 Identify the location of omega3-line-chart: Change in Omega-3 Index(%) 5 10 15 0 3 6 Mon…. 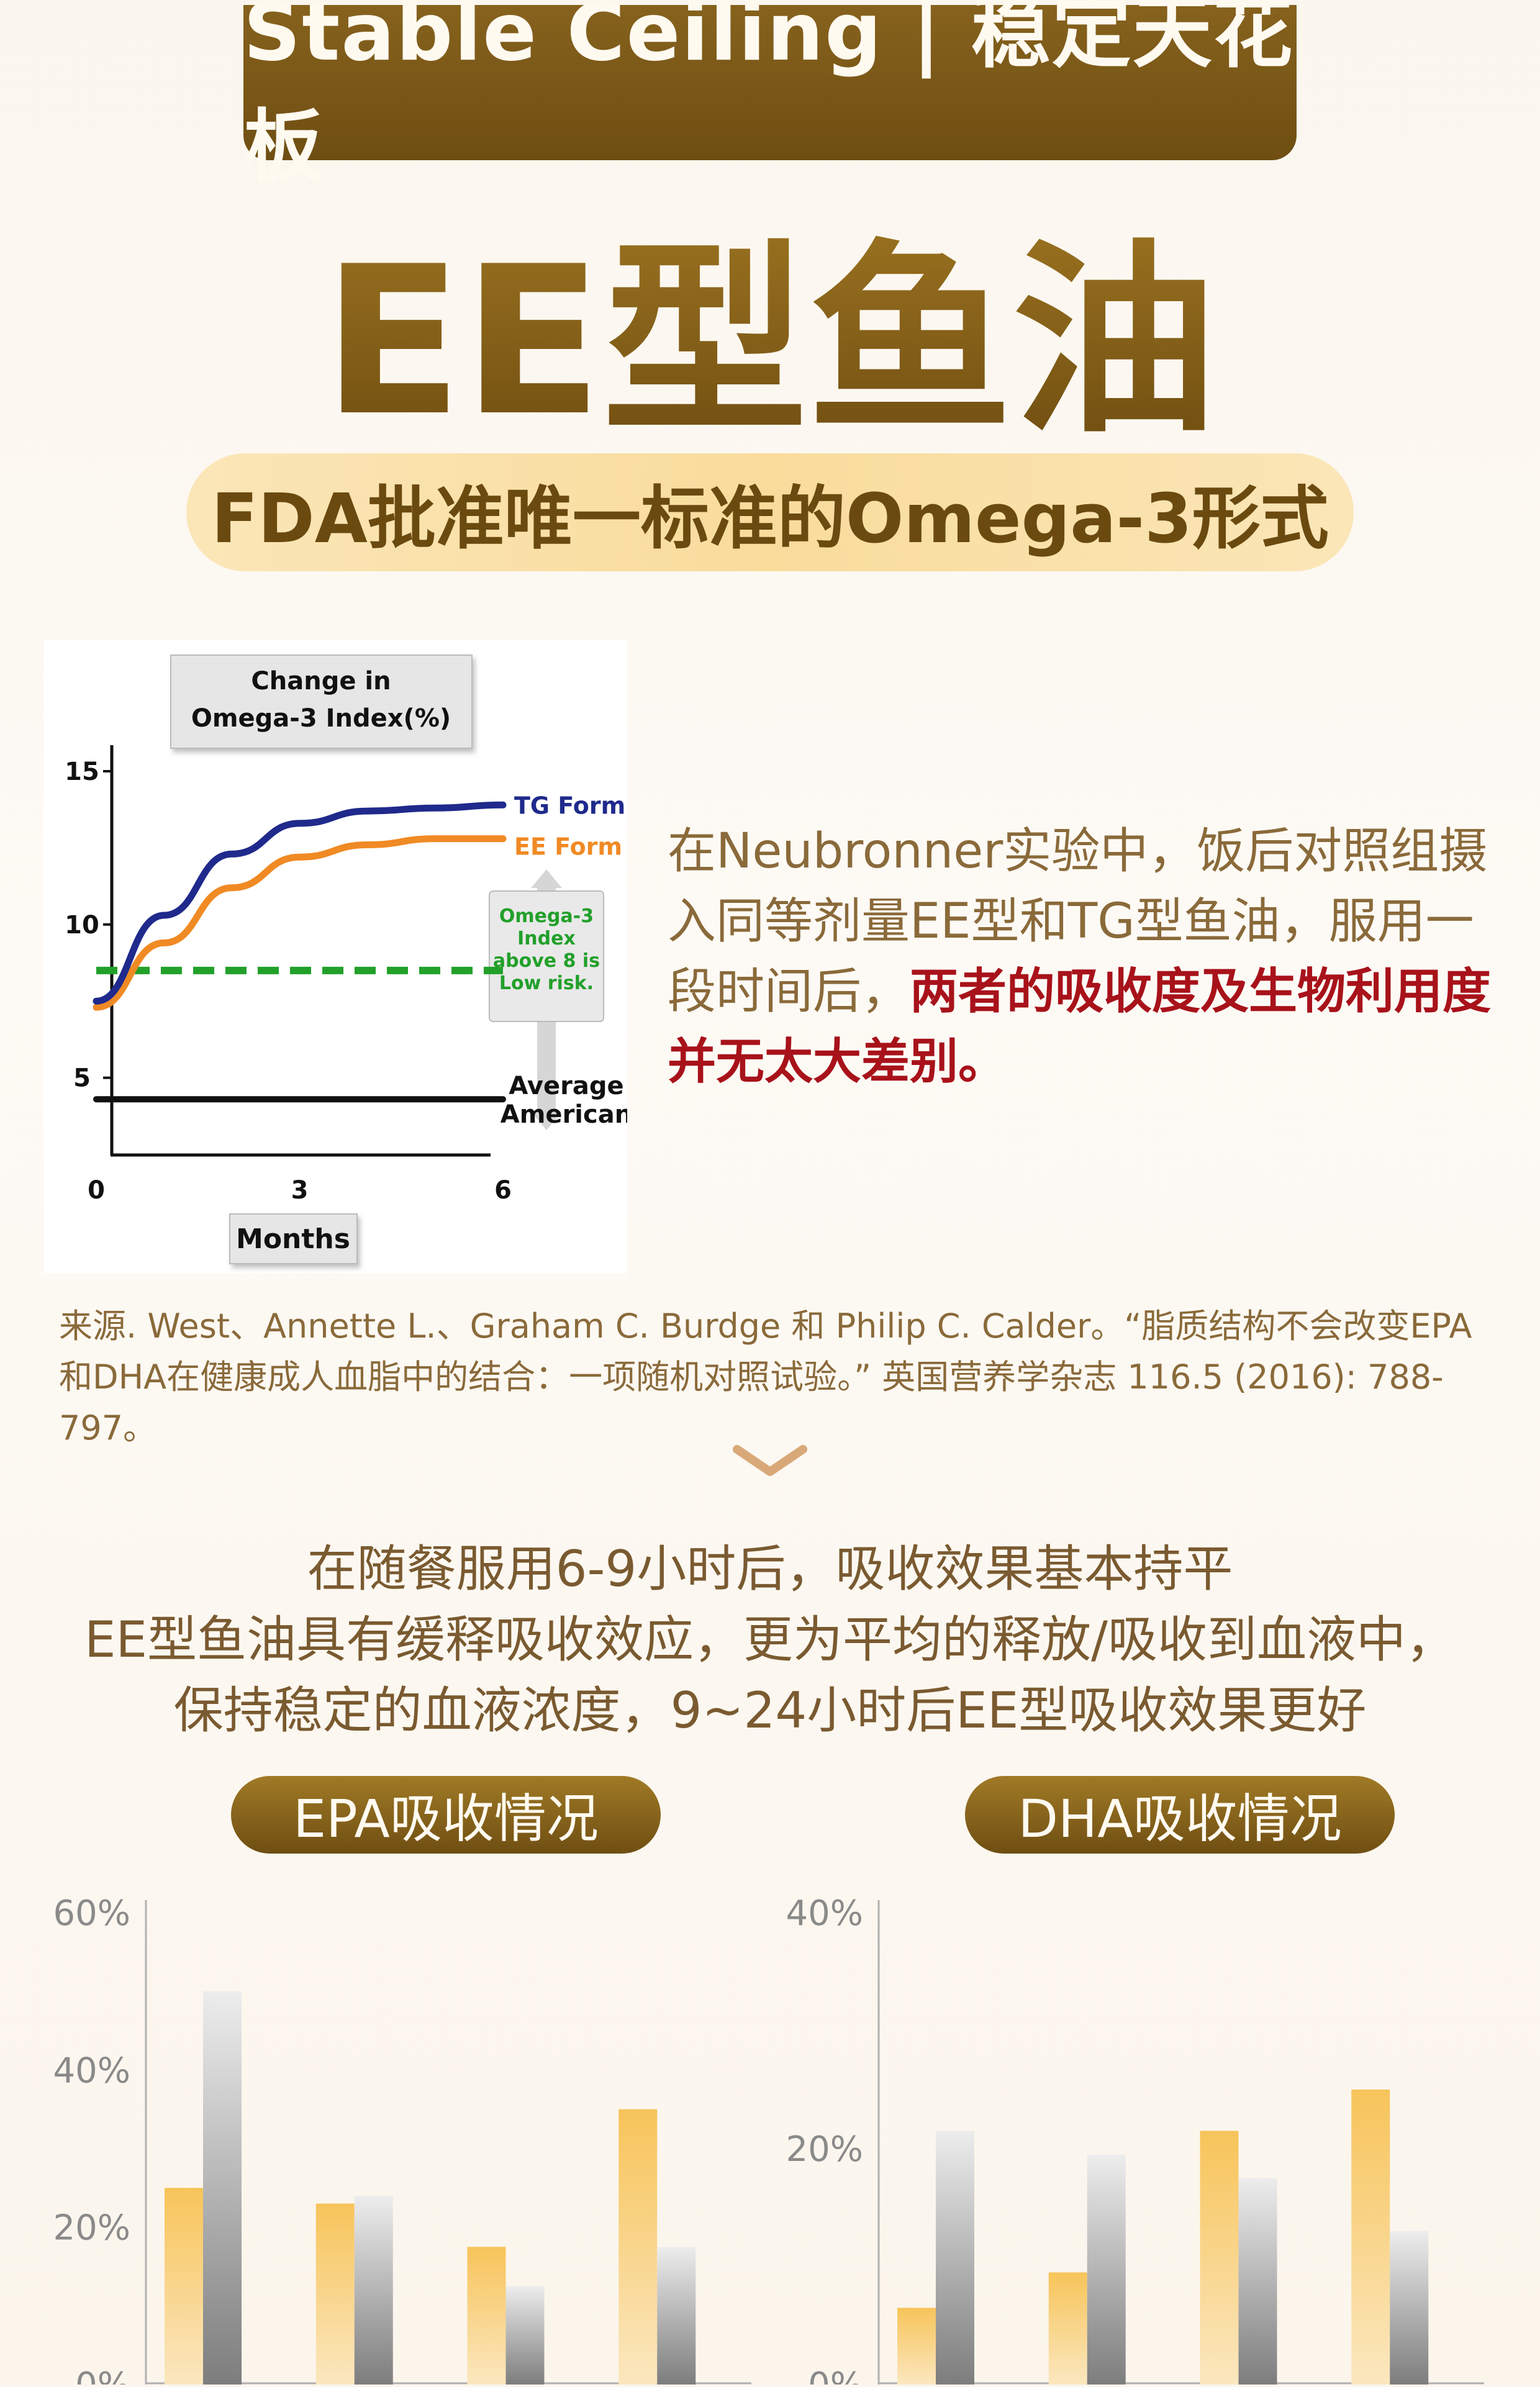
(337, 956).